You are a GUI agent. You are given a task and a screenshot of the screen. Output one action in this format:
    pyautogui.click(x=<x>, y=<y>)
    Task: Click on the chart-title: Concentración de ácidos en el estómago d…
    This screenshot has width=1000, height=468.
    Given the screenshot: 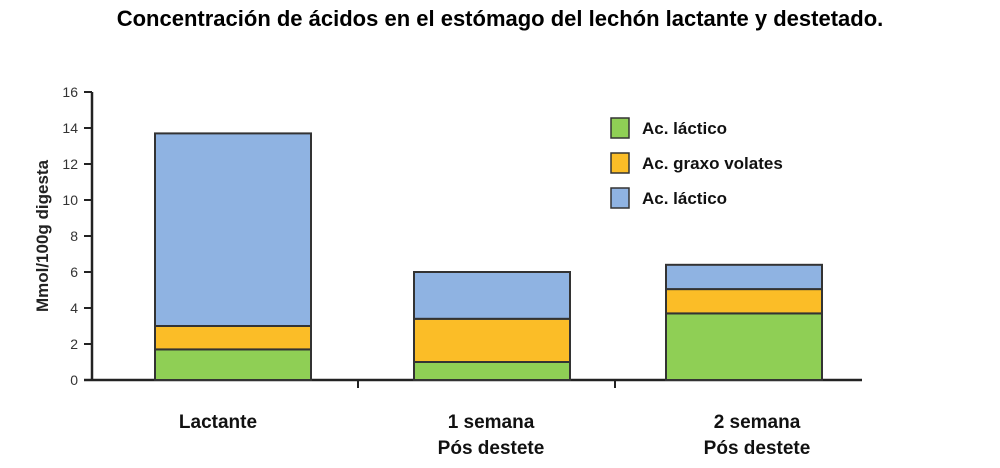 What is the action you would take?
    pyautogui.click(x=500, y=18)
    